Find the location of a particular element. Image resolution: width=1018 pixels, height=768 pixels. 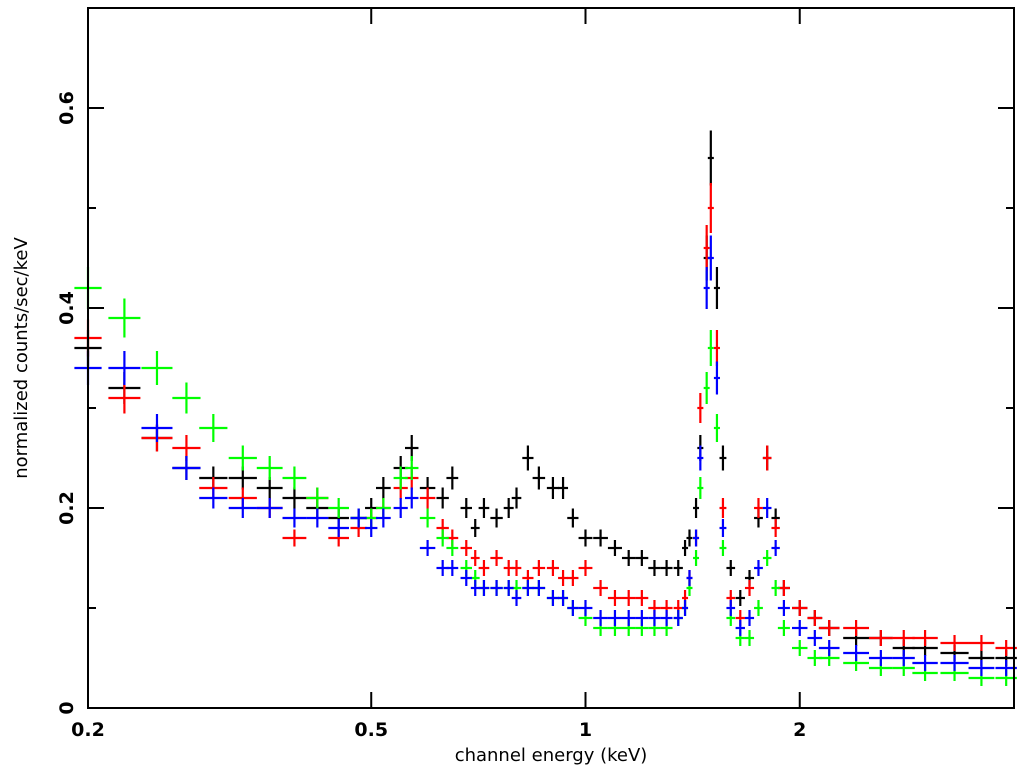

y-axis-label: normalized counts/sec/keV is located at coordinates (21, 358).